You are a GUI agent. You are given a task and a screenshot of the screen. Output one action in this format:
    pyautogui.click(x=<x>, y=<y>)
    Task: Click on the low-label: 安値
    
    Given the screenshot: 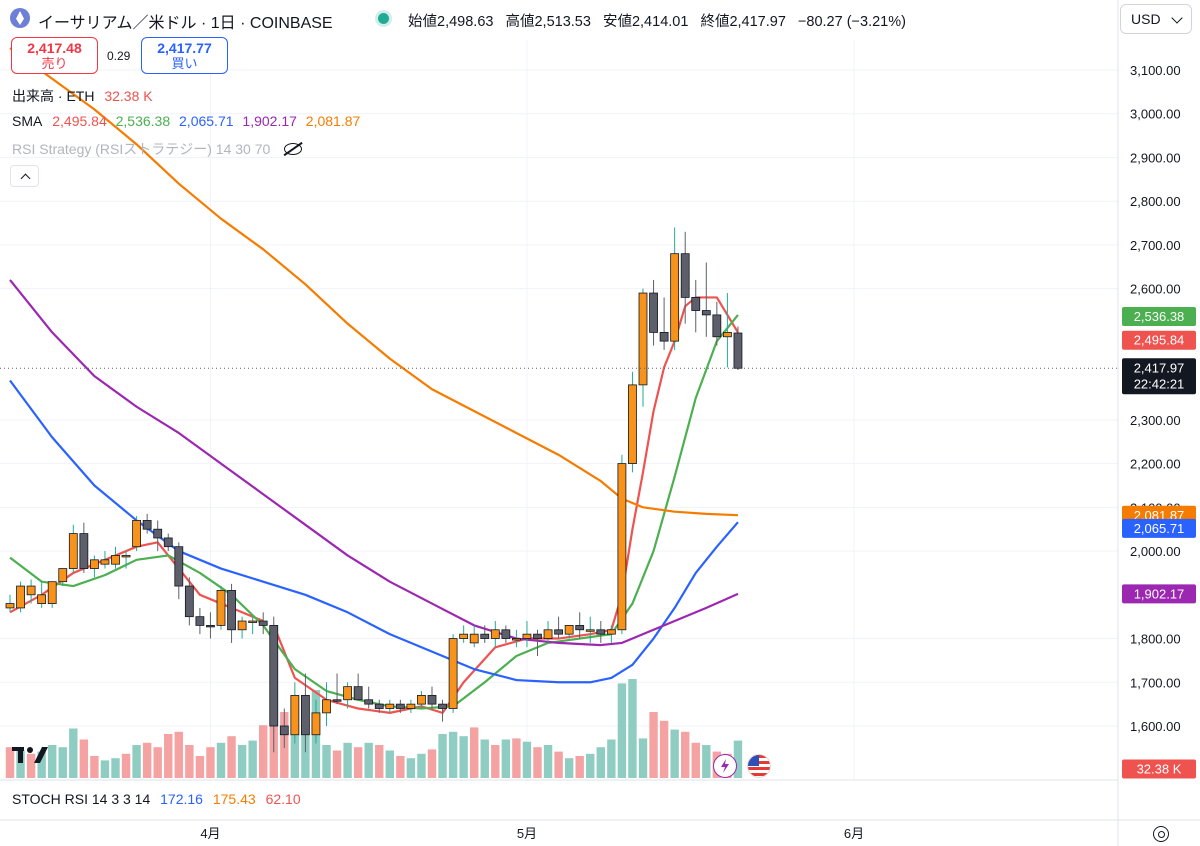 What is the action you would take?
    pyautogui.click(x=617, y=22)
    